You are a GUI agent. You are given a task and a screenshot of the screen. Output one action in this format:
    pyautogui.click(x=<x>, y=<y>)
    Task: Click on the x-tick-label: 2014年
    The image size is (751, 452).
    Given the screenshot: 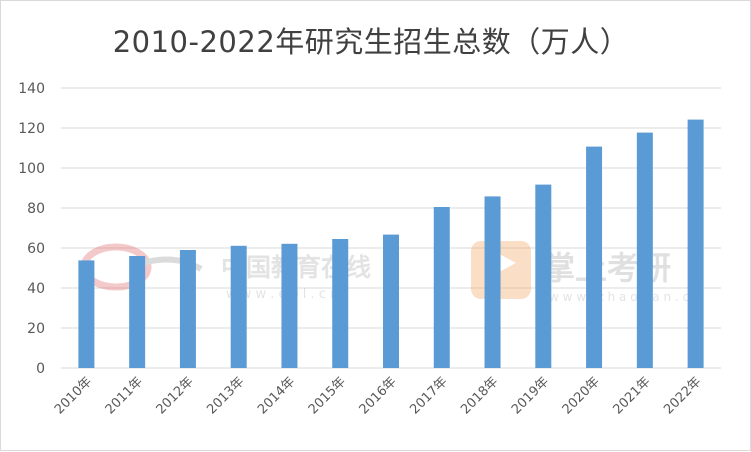 What is the action you would take?
    pyautogui.click(x=276, y=395)
    